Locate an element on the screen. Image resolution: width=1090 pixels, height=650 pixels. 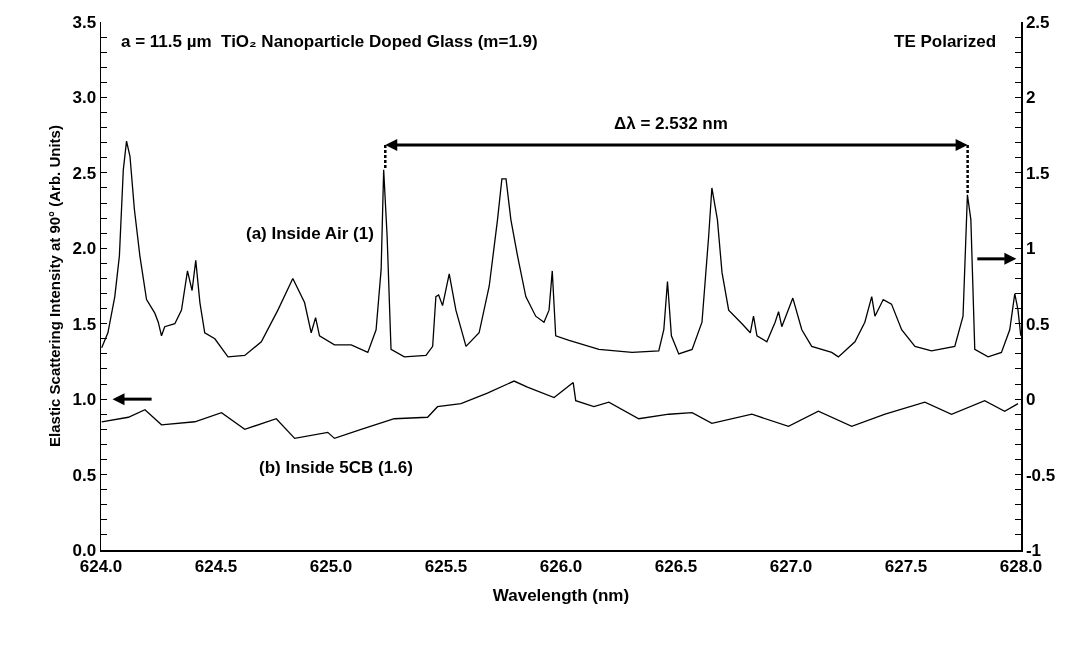
y2-tick-label: 0 is located at coordinates (1030, 400).